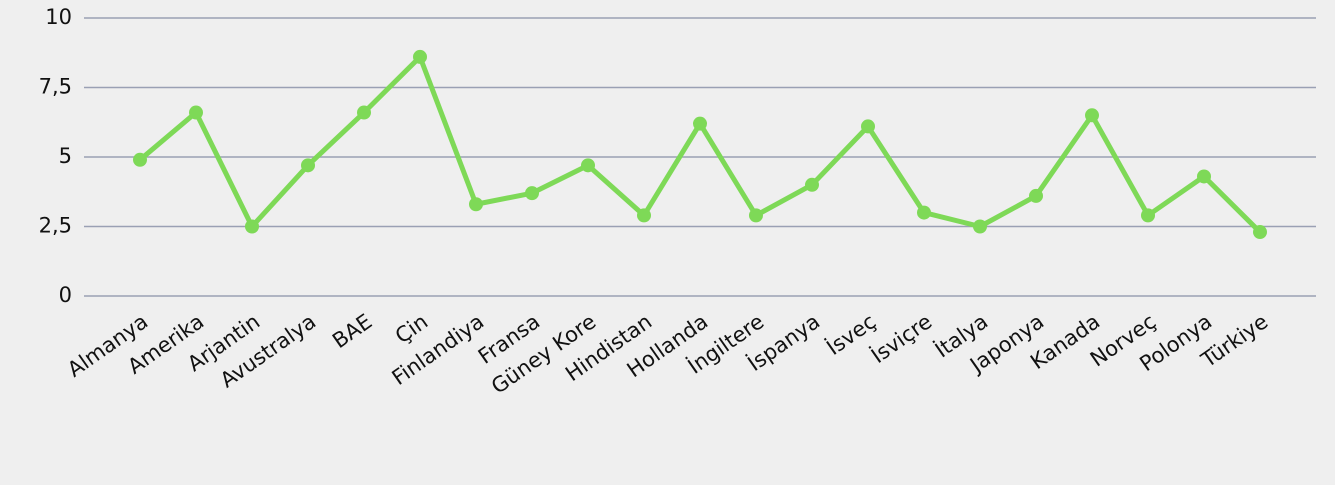  Describe the element at coordinates (58, 17) in the screenshot. I see `y-tick-label: 10` at that location.